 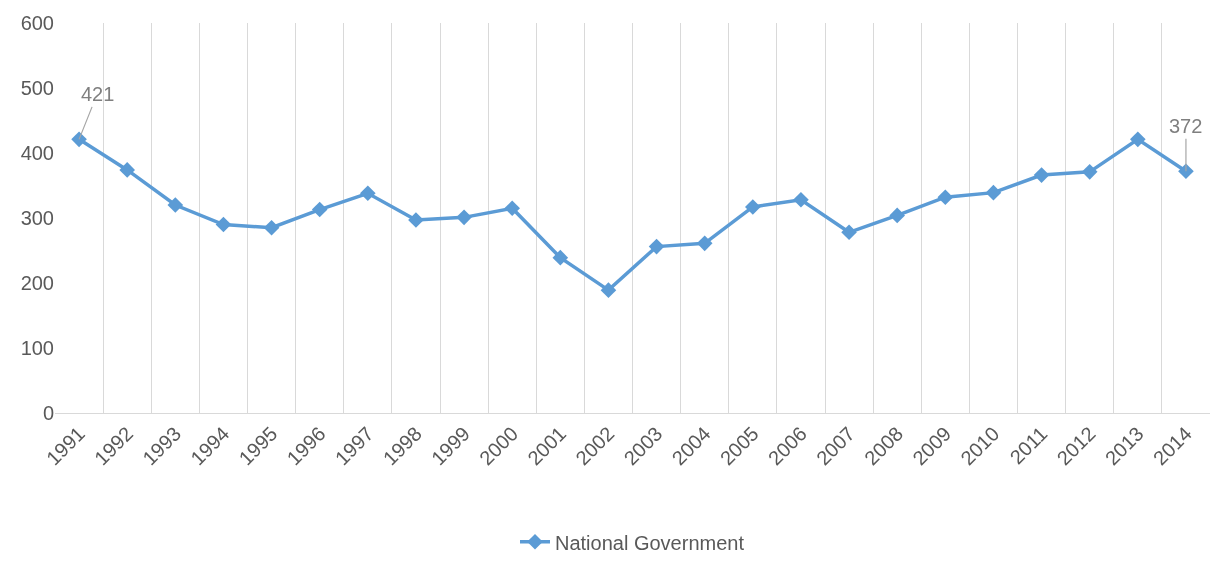 I want to click on y-tick-label: 300, so click(x=37, y=218).